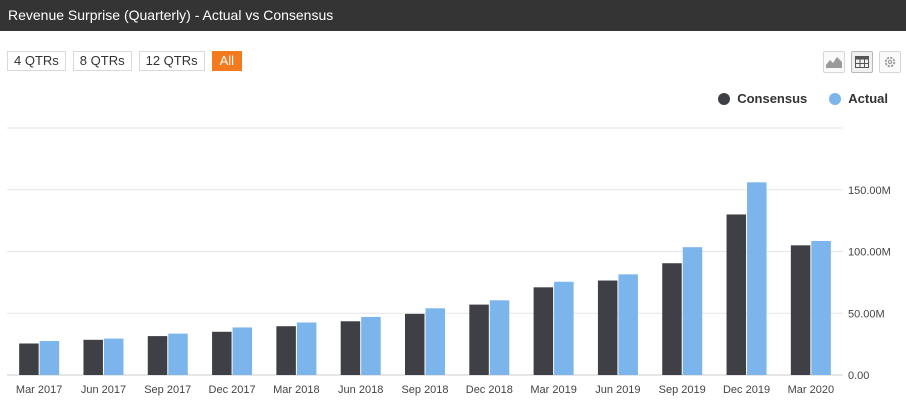 The image size is (906, 412). I want to click on x-tick-label: Mar 2017, so click(39, 390).